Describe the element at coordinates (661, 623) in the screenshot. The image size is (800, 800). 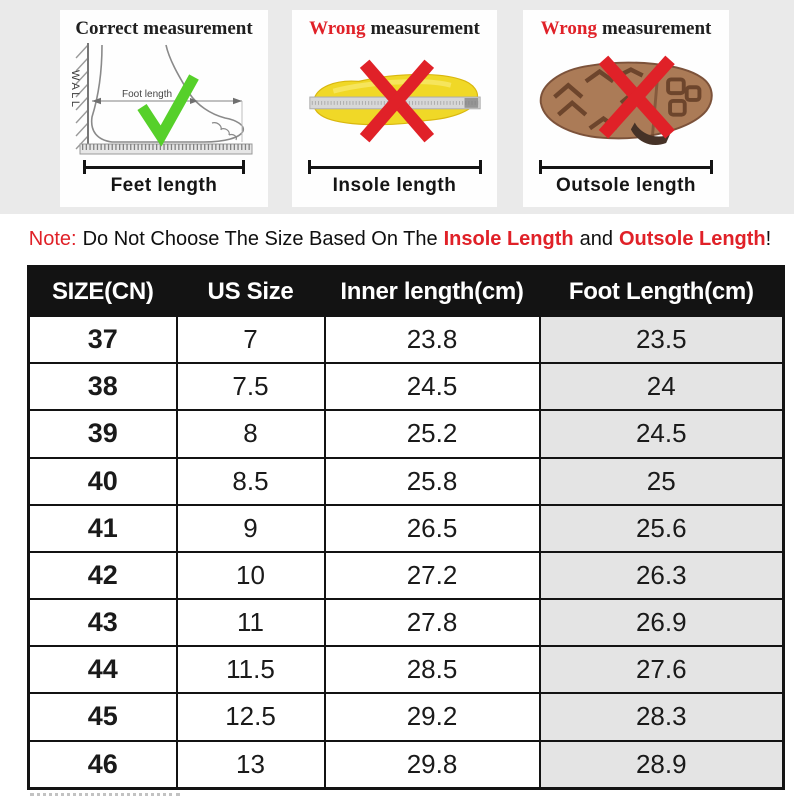
I see `foot-length-cell: 26.9` at that location.